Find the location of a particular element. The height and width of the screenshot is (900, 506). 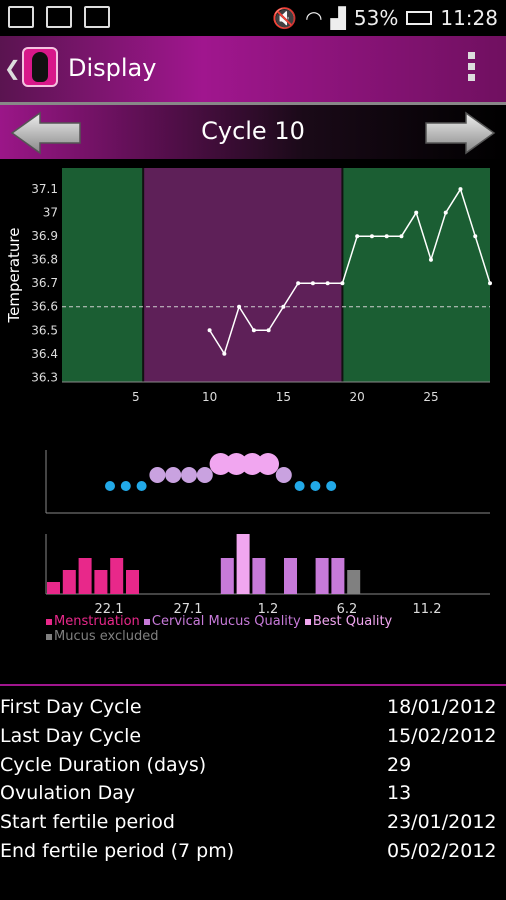

stat-label: End fertile period (7 pm) is located at coordinates (117, 850).